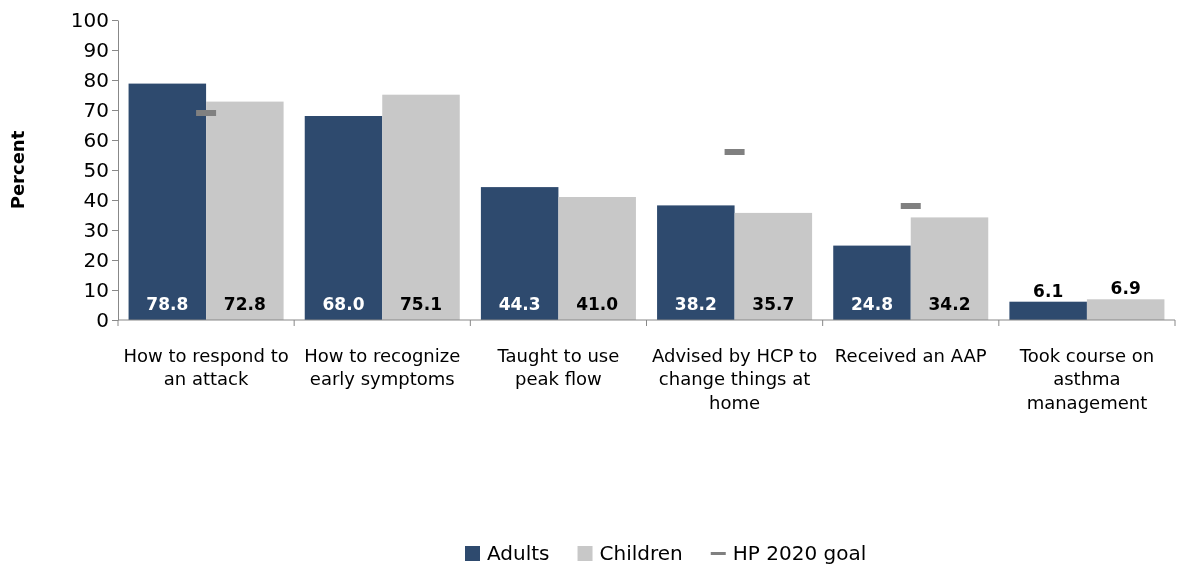 The height and width of the screenshot is (573, 1180). I want to click on data-label: 38.2, so click(695, 304).